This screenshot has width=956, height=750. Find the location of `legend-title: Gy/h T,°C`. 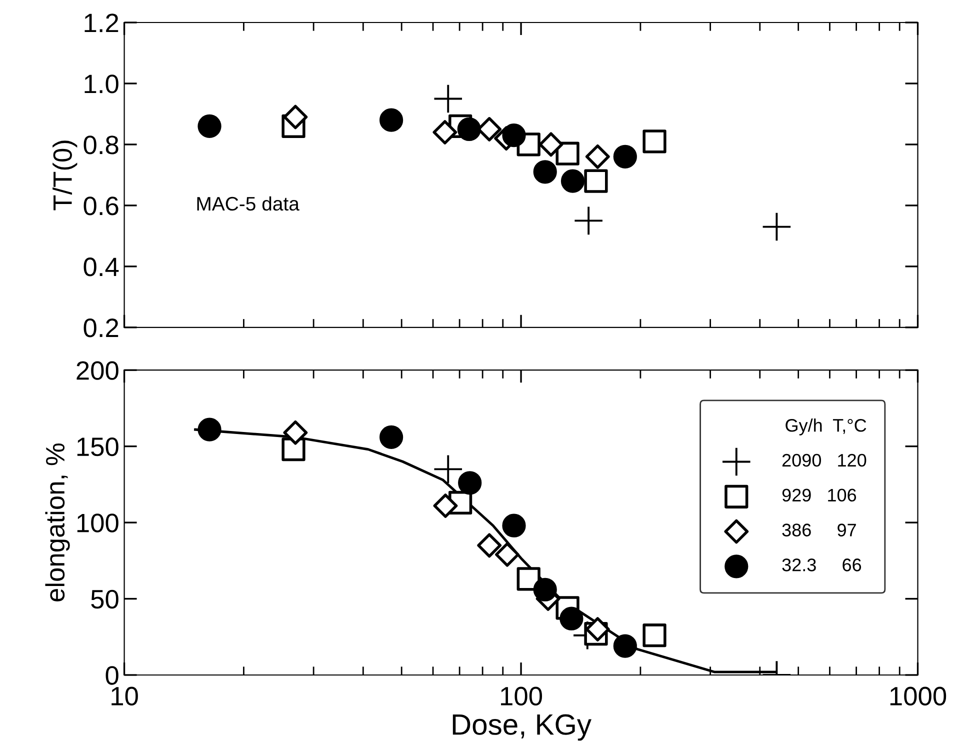

legend-title: Gy/h T,°C is located at coordinates (826, 427).